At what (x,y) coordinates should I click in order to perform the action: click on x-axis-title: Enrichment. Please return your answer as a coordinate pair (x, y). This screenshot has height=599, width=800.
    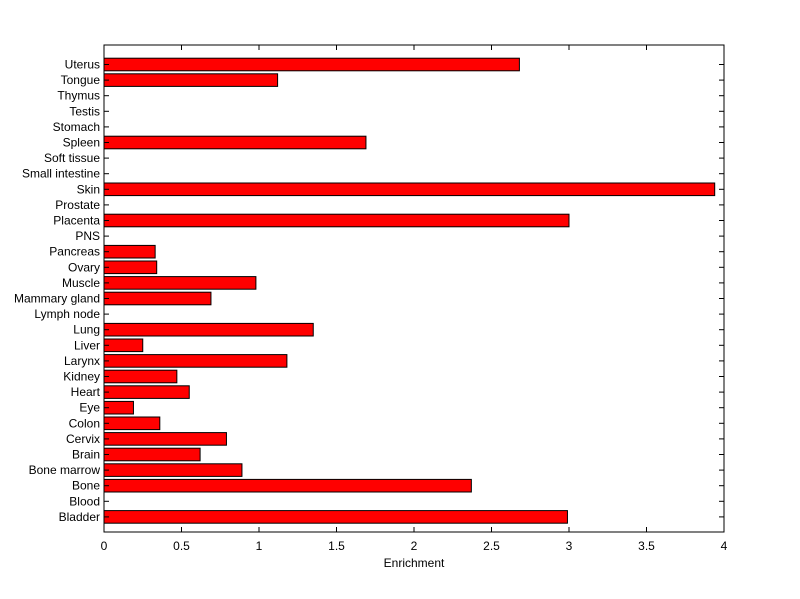
    Looking at the image, I should click on (414, 563).